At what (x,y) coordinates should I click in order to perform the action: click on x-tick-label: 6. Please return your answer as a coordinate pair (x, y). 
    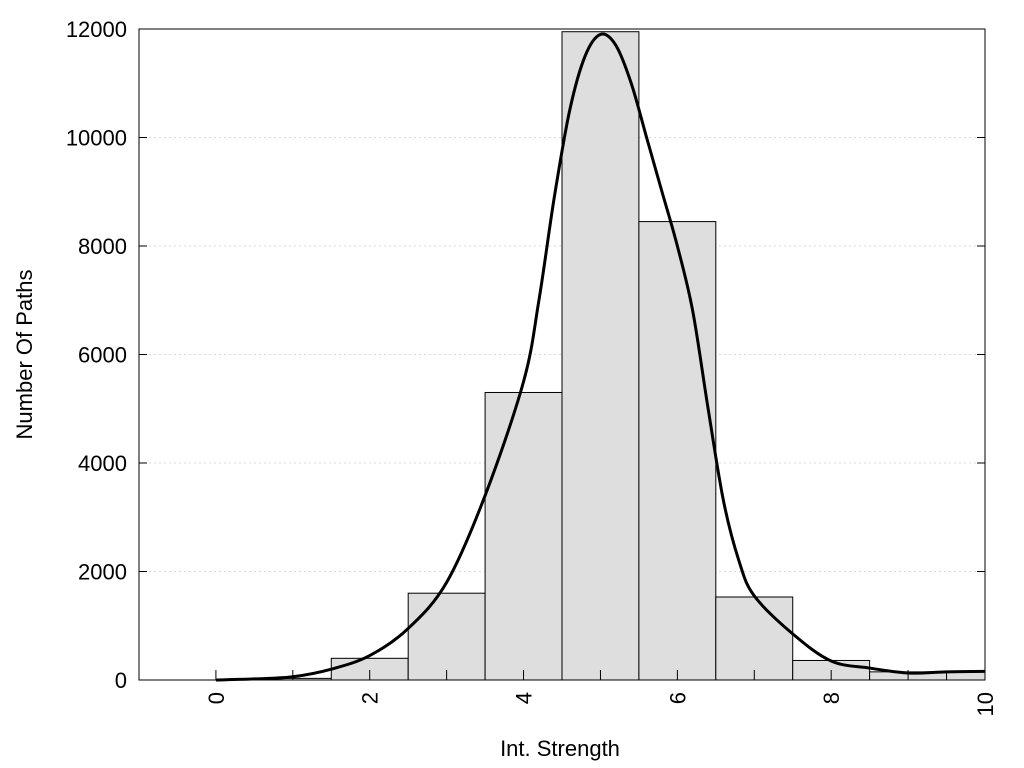
    Looking at the image, I should click on (677, 698).